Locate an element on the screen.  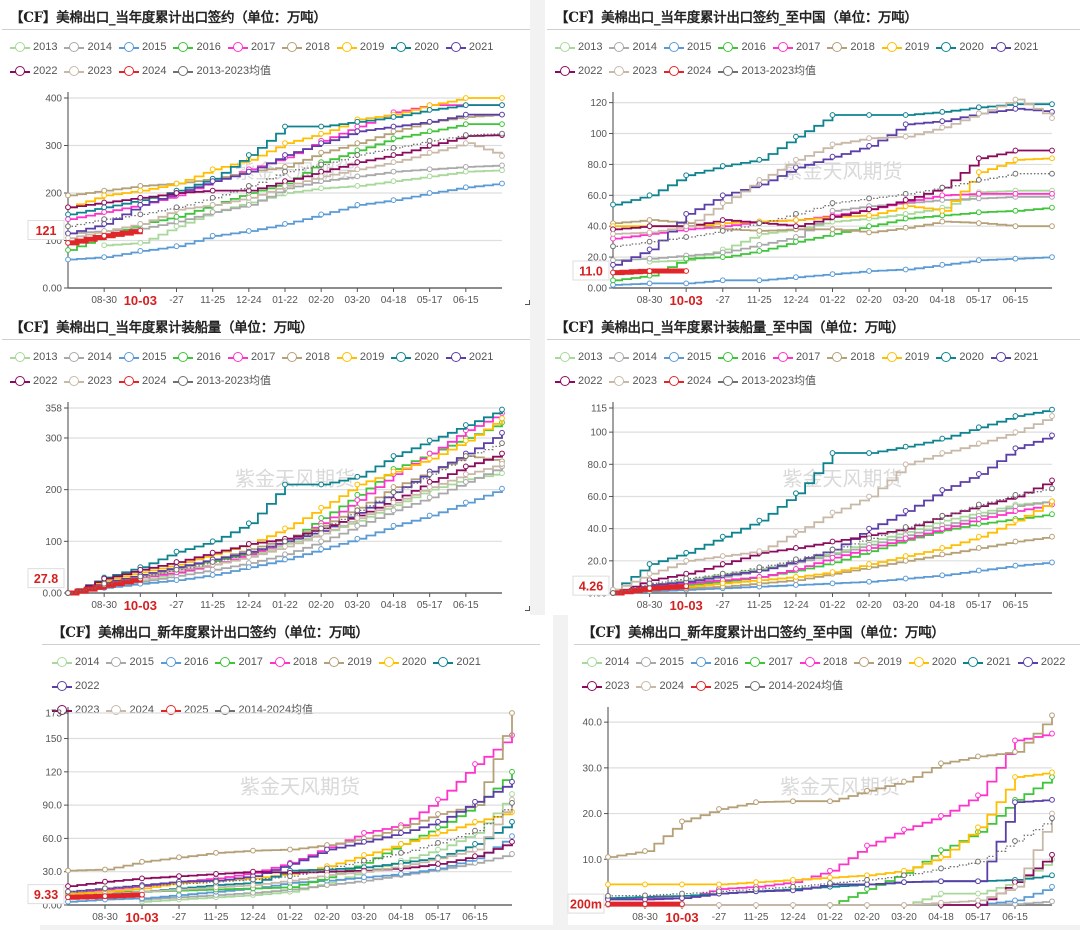
legend-item: 2013-2023均值 is located at coordinates (767, 71).